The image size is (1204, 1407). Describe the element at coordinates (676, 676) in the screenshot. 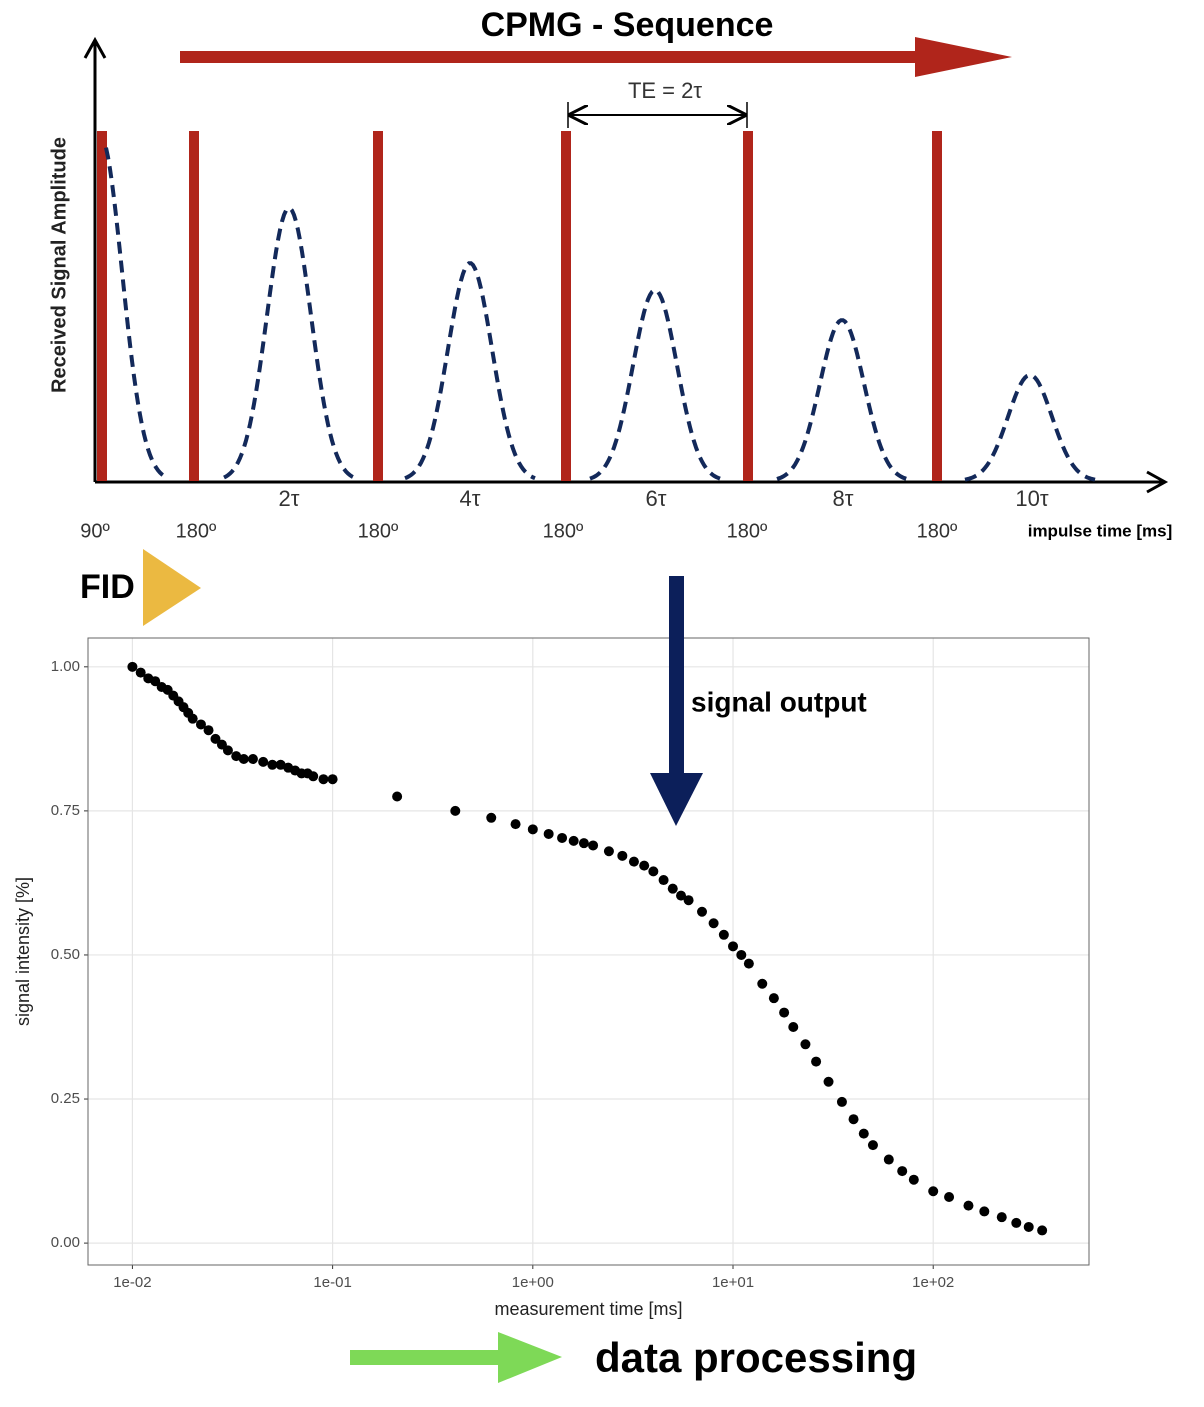

I see `signal-arrow` at that location.